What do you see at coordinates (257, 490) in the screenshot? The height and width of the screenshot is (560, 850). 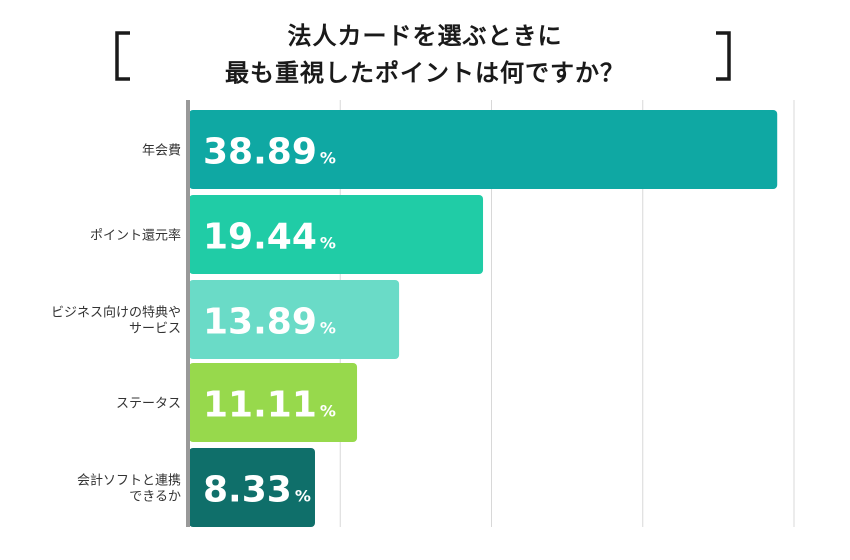 I see `data-label-4: 8.33%` at bounding box center [257, 490].